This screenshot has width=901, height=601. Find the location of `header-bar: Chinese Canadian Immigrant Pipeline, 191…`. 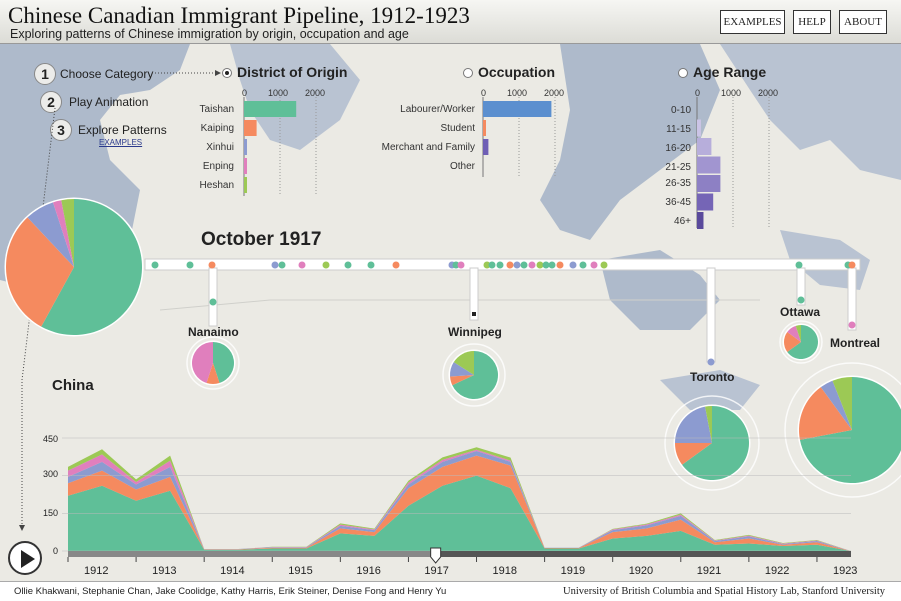

header-bar: Chinese Canadian Immigrant Pipeline, 191… is located at coordinates (450, 22).